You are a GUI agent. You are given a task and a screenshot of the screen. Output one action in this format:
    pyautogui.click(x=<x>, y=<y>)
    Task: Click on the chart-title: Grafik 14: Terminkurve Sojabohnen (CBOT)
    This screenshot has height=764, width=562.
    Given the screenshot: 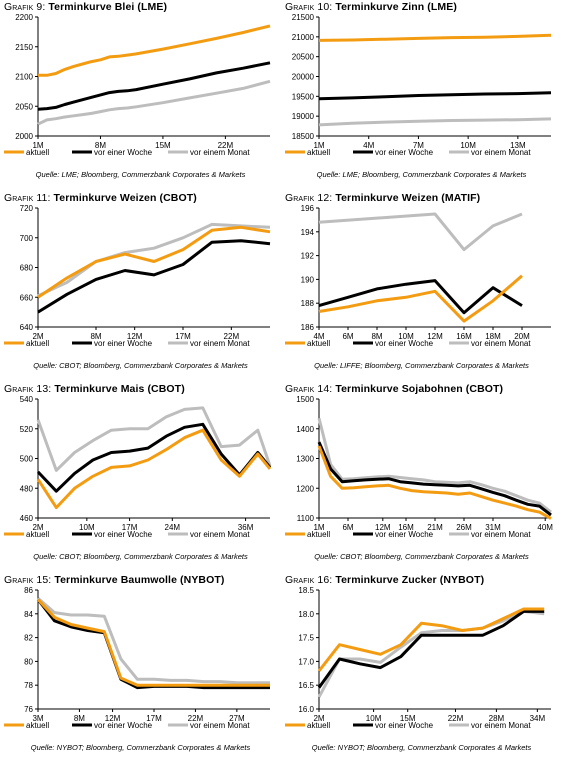 What is the action you would take?
    pyautogui.click(x=394, y=389)
    